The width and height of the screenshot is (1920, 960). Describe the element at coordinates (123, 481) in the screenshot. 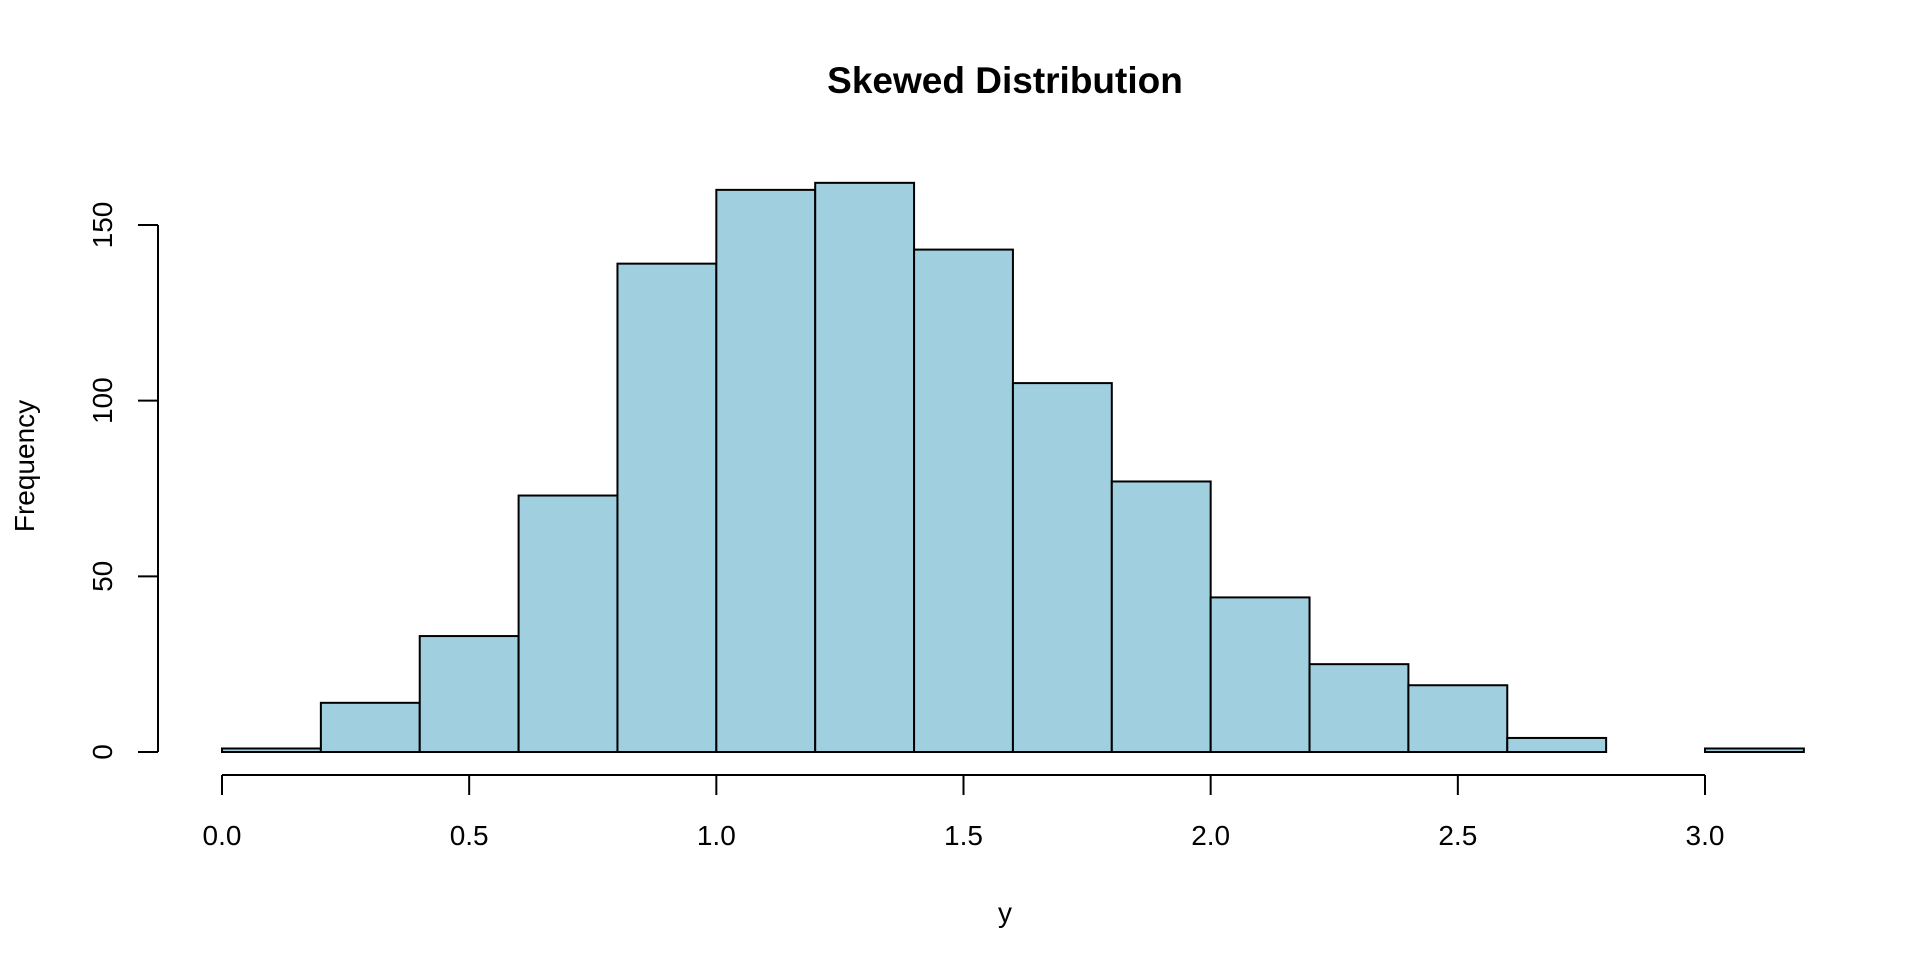

I see `y-axis: 0 50 100 150` at that location.